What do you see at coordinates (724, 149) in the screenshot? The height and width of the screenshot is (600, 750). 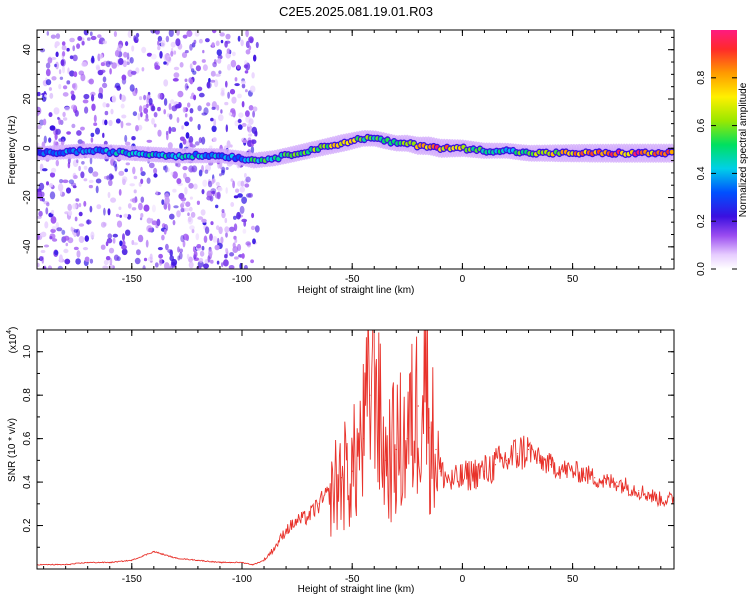 I see `colorbar-gradient` at bounding box center [724, 149].